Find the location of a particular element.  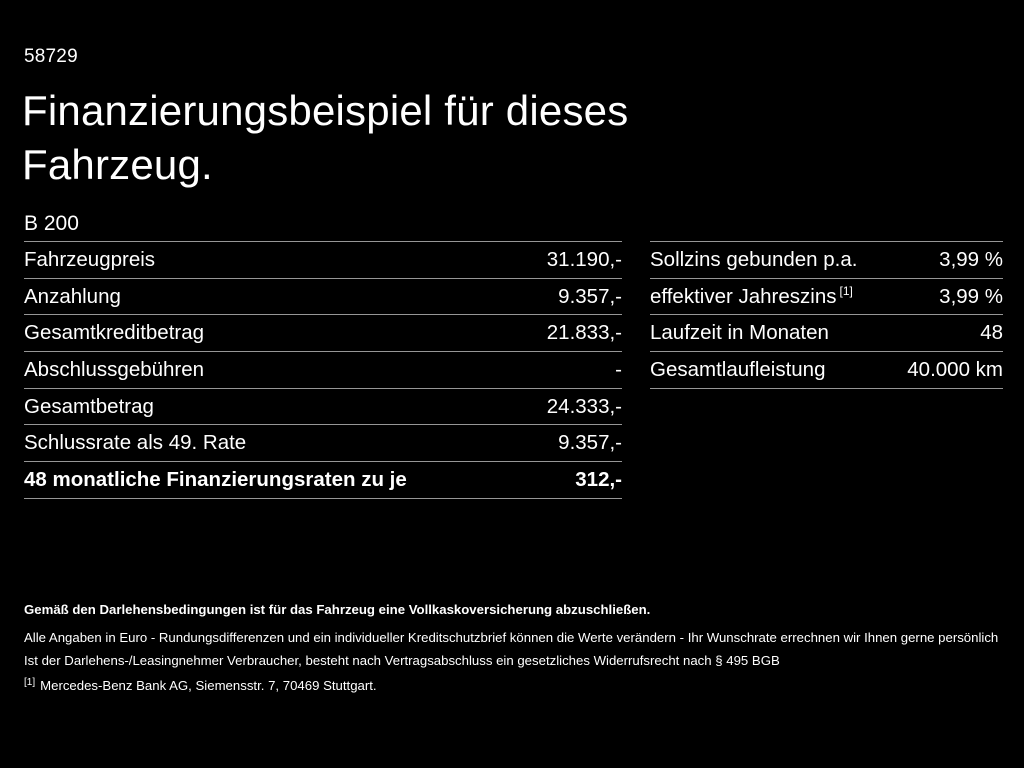

row-value: - is located at coordinates (618, 369).